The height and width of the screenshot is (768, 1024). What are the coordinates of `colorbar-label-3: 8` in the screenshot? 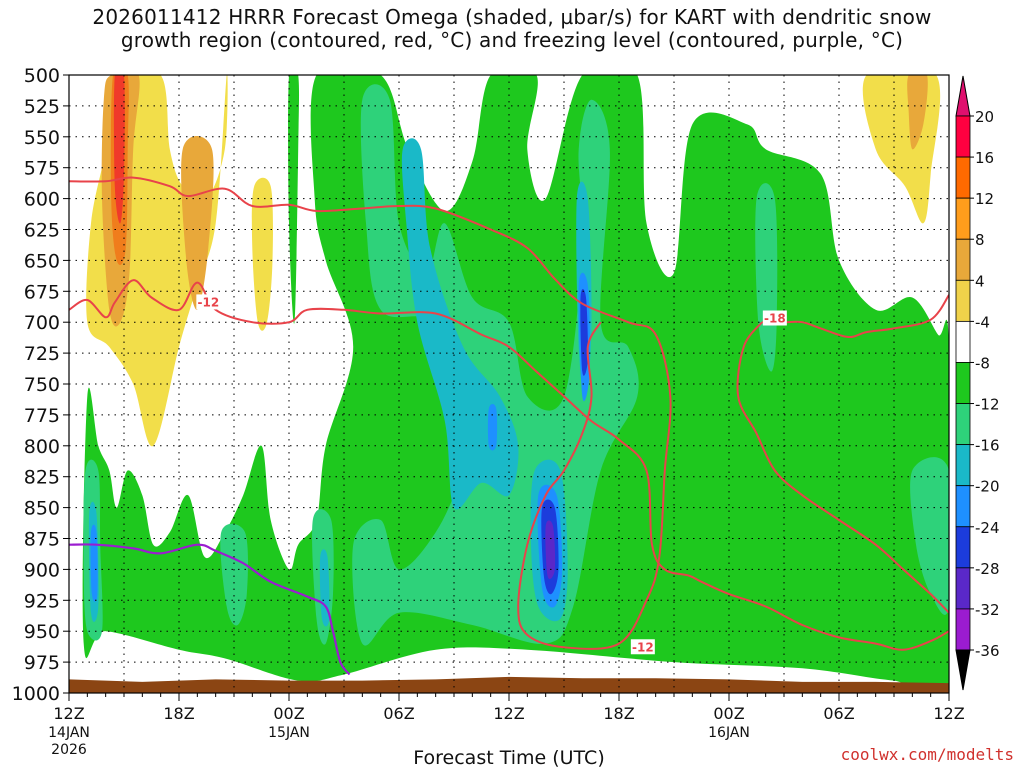 It's located at (980, 240).